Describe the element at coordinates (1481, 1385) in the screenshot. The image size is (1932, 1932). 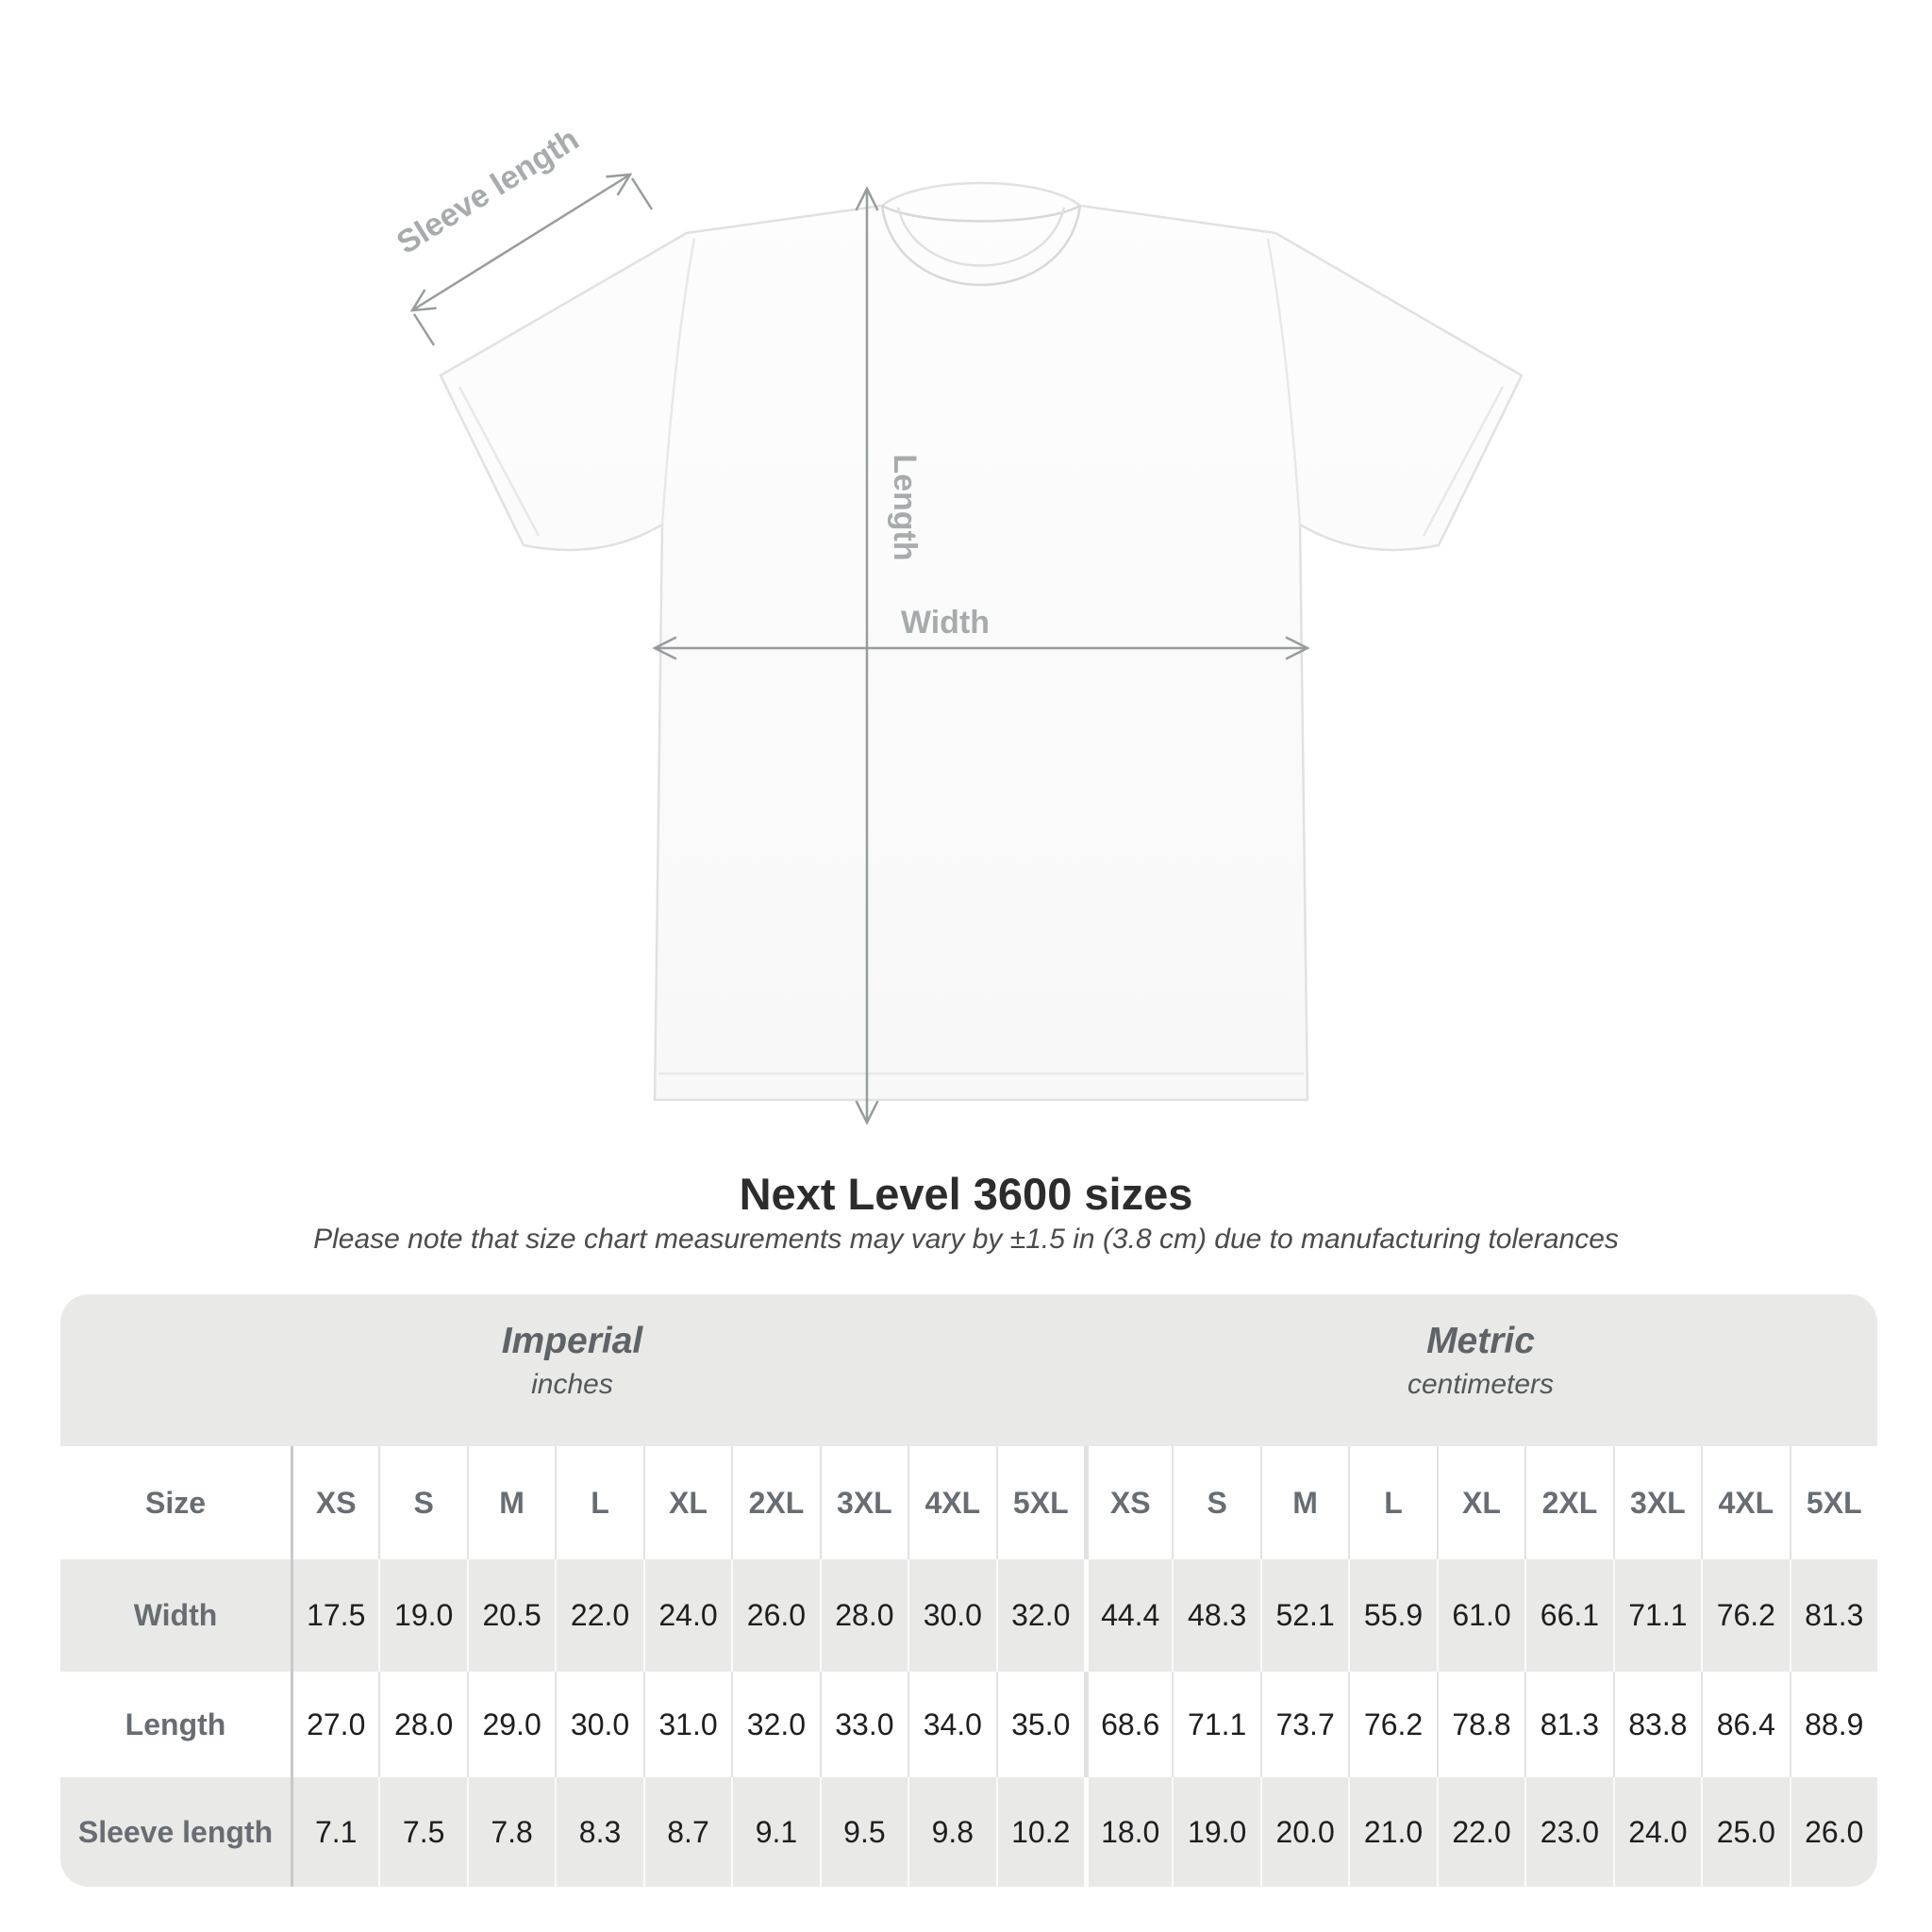
I see `metric-unit-label: centimeters` at that location.